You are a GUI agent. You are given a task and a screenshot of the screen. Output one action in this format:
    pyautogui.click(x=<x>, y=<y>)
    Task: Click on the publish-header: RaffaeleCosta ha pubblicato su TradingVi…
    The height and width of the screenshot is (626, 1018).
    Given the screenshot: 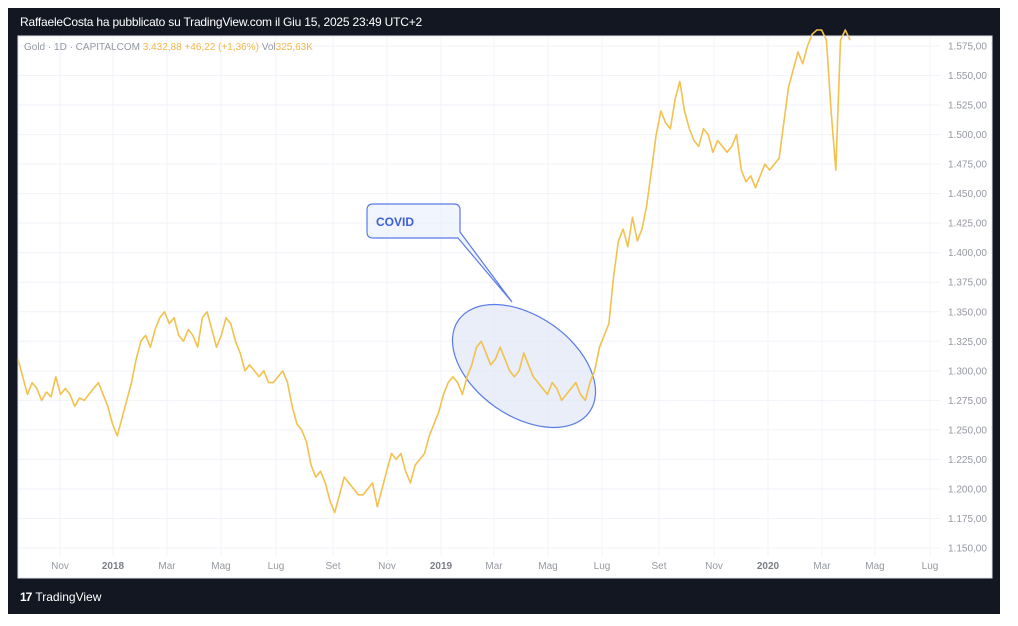 What is the action you would take?
    pyautogui.click(x=504, y=22)
    